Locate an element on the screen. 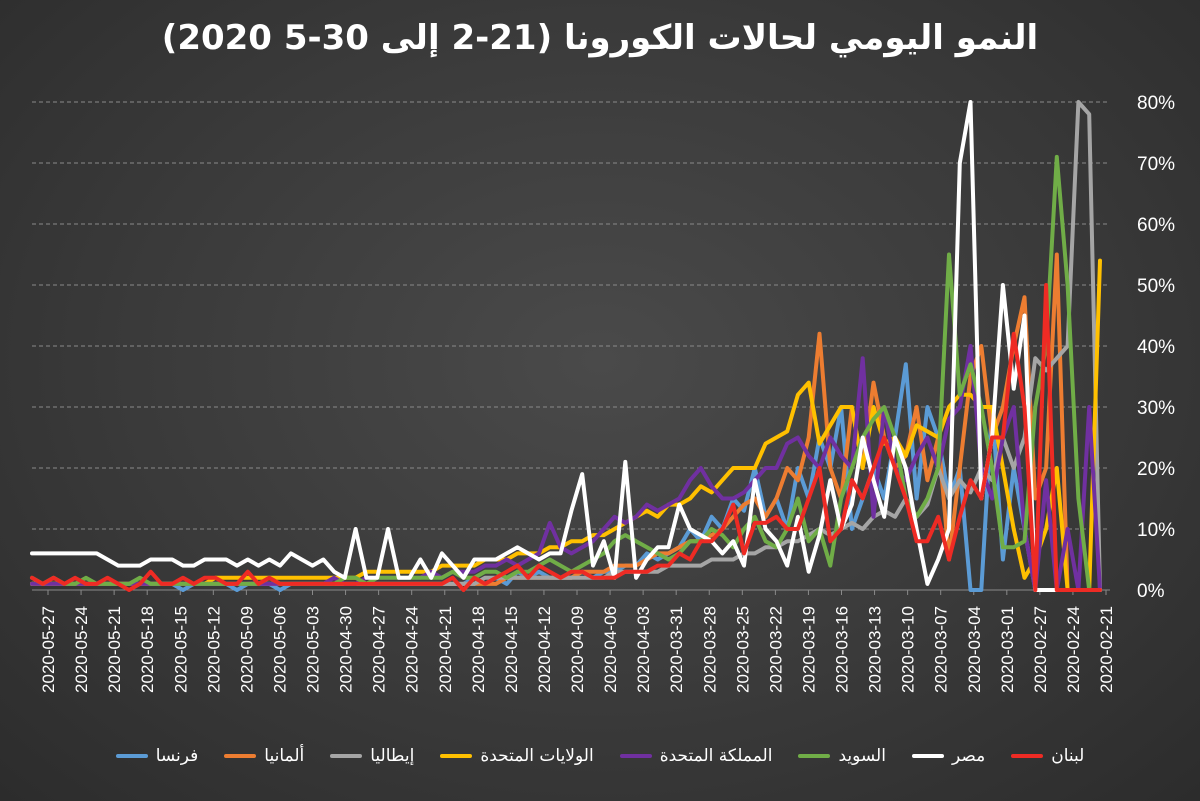 The image size is (1200, 801). legend-item: الولايات المتحدة is located at coordinates (517, 756).